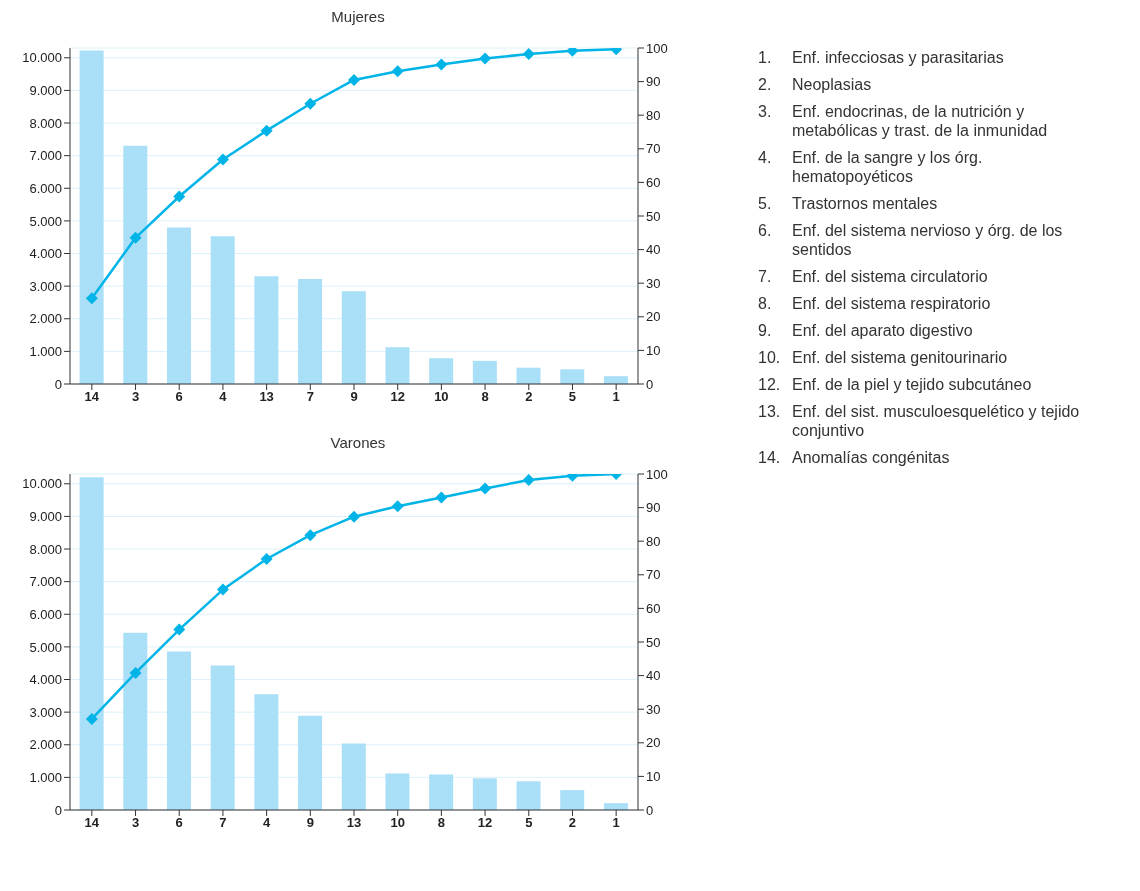 Image resolution: width=1140 pixels, height=891 pixels. Describe the element at coordinates (653, 777) in the screenshot. I see `y2-tick-label: 10` at that location.